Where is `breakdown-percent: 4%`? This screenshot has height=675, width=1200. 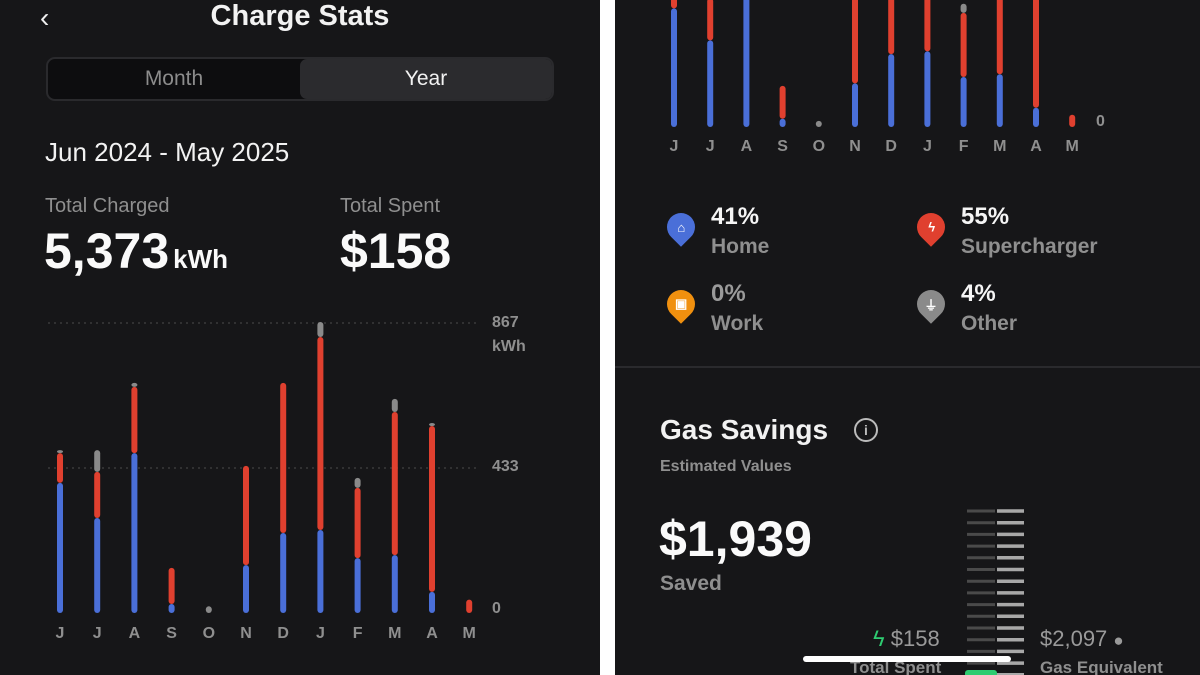
breakdown-percent: 4% is located at coordinates (978, 293).